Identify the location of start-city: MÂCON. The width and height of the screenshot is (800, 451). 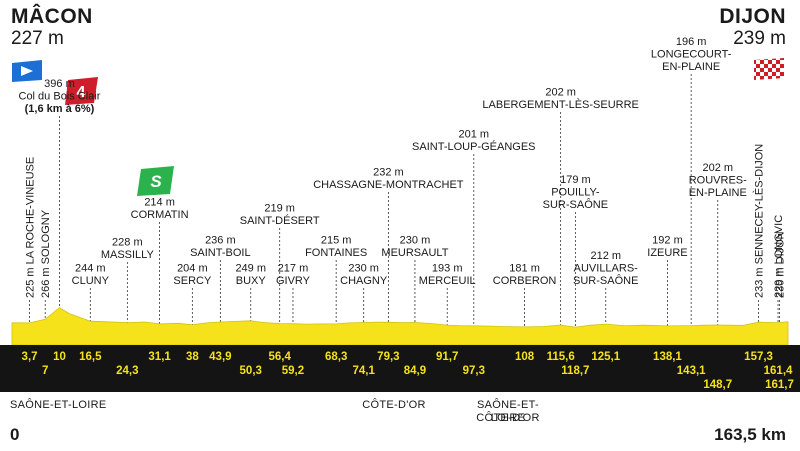
(52, 16).